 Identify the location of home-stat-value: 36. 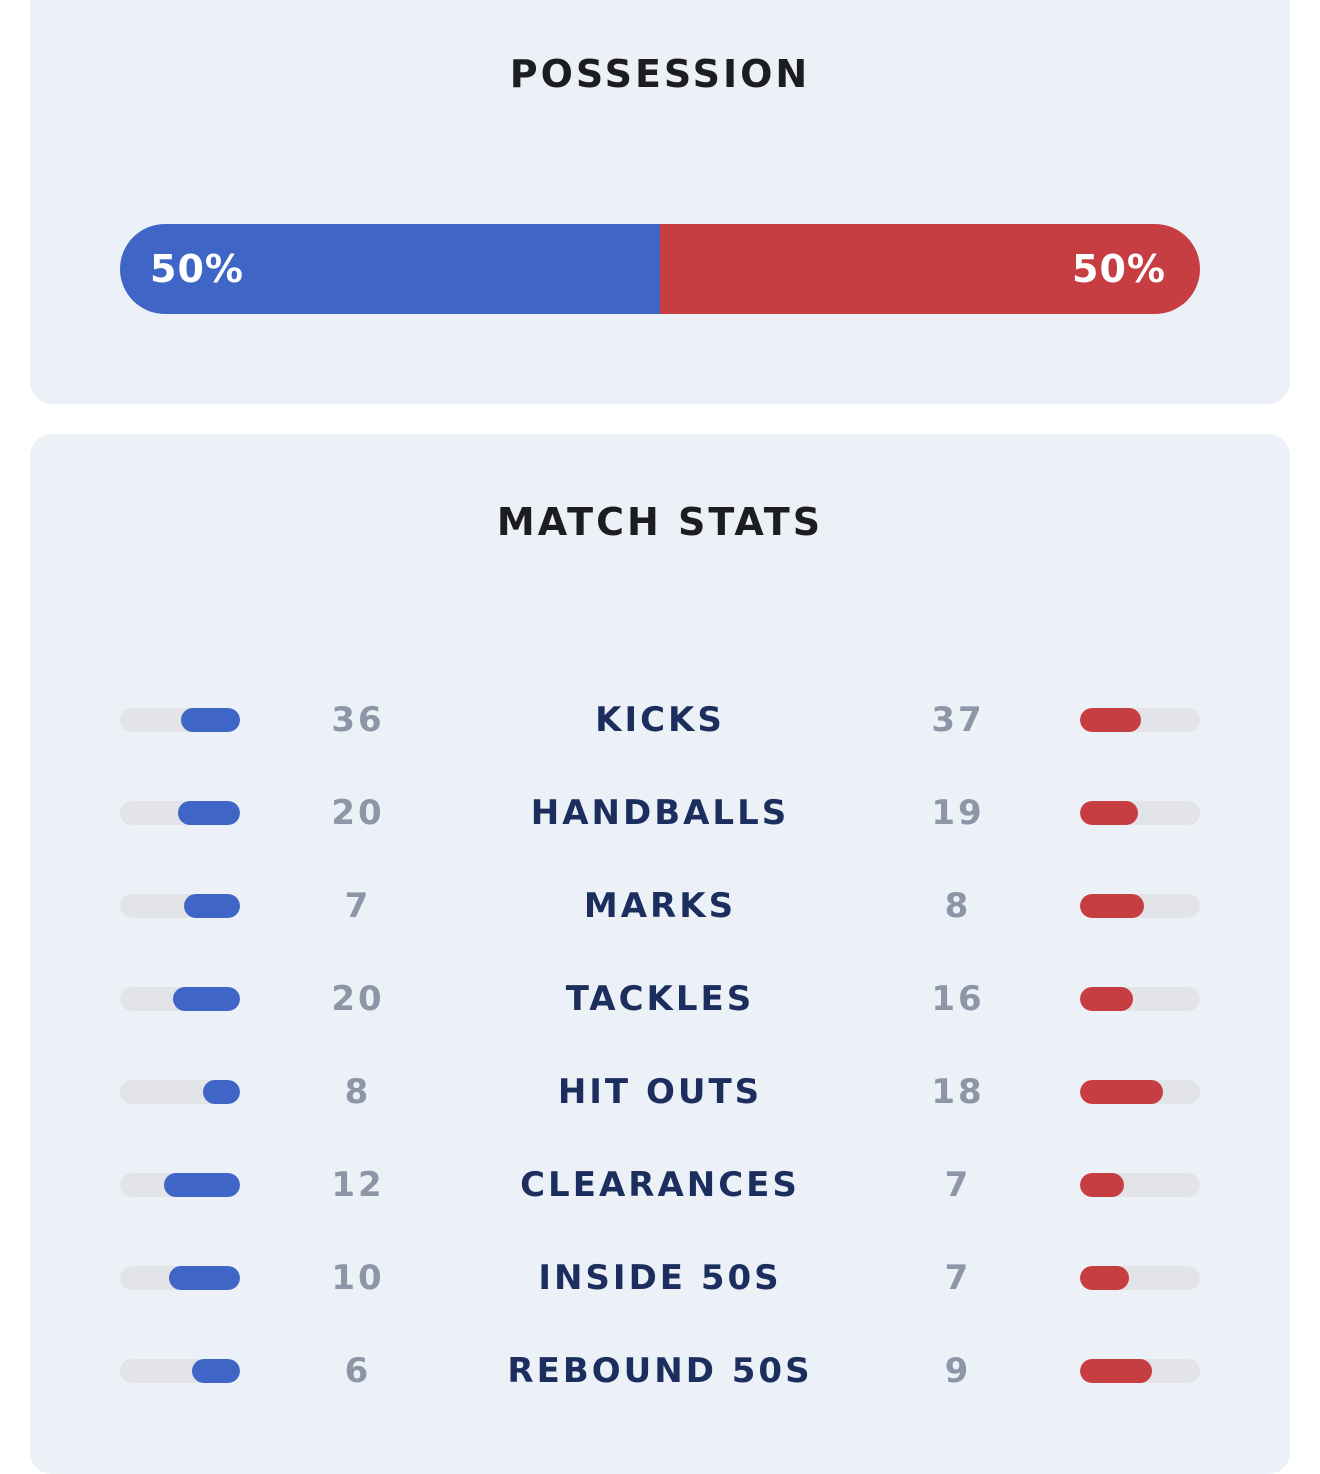
(358, 720).